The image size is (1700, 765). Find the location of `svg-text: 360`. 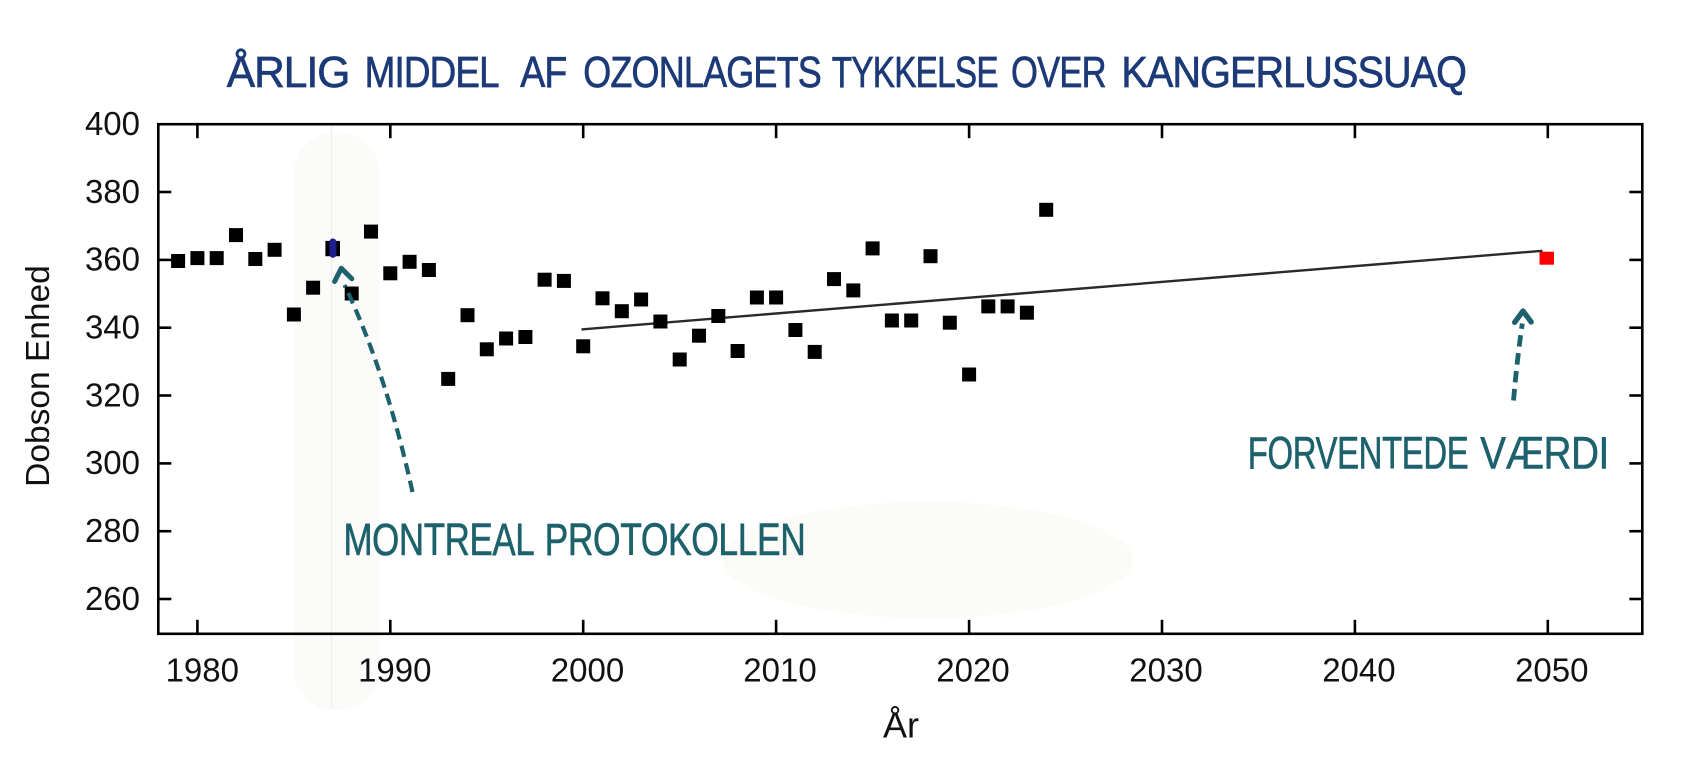

svg-text: 360 is located at coordinates (112, 259).